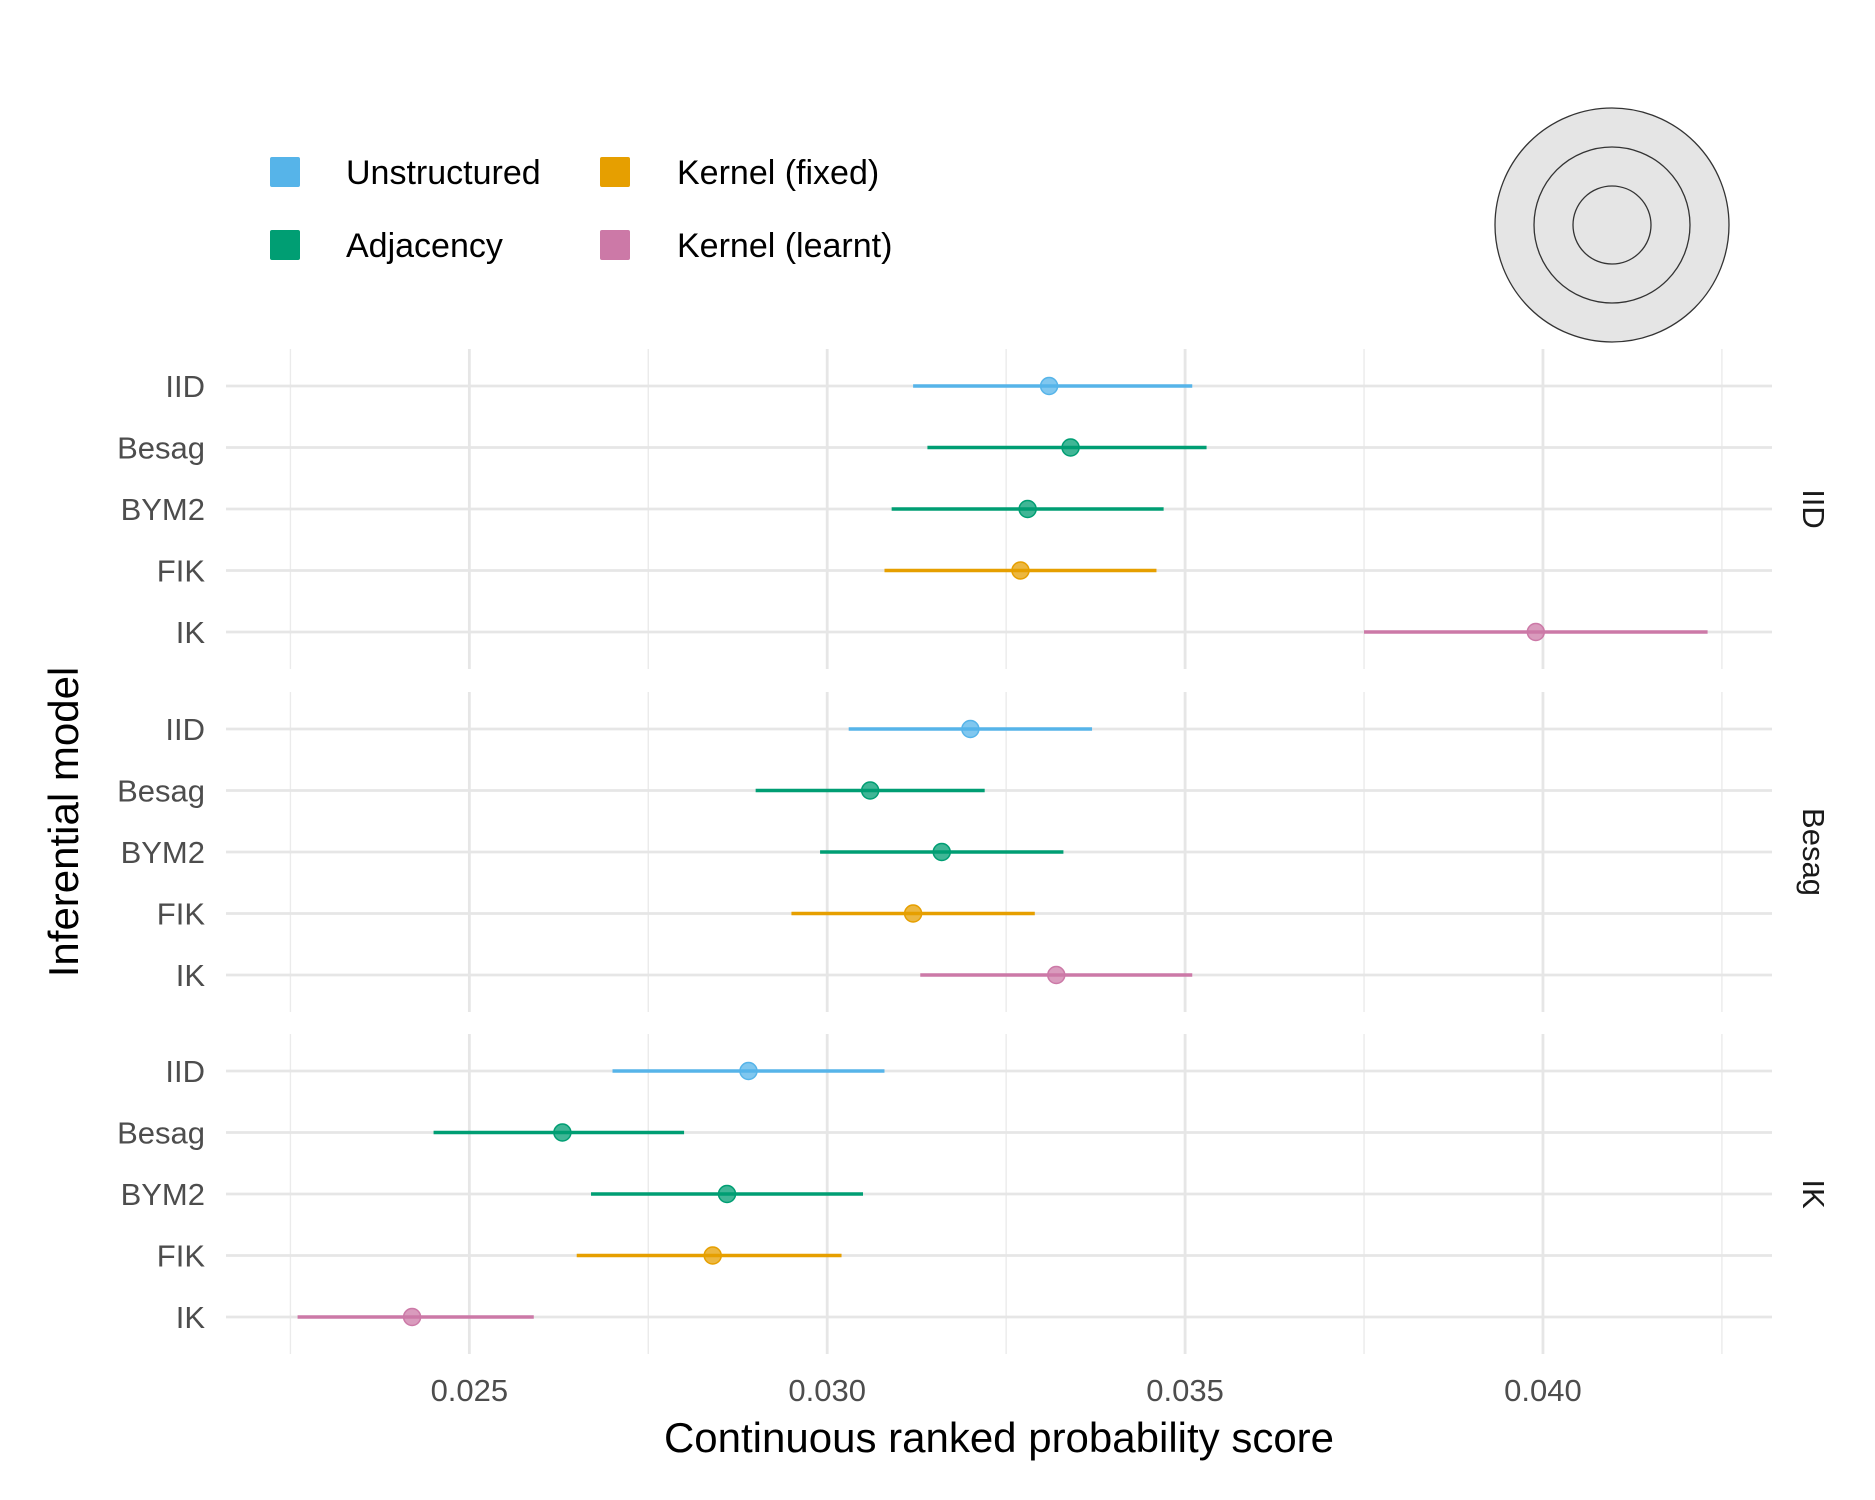 This screenshot has height=1500, width=1875. Describe the element at coordinates (470, 1390) in the screenshot. I see `x-tick-label: 0.025` at that location.